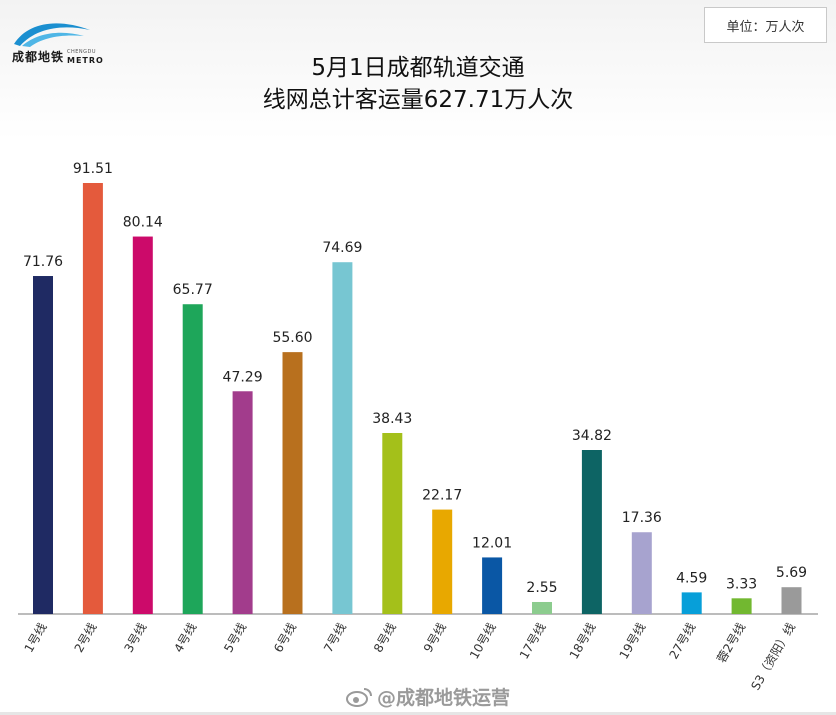  I want to click on value-label-6: 74.69, so click(342, 248).